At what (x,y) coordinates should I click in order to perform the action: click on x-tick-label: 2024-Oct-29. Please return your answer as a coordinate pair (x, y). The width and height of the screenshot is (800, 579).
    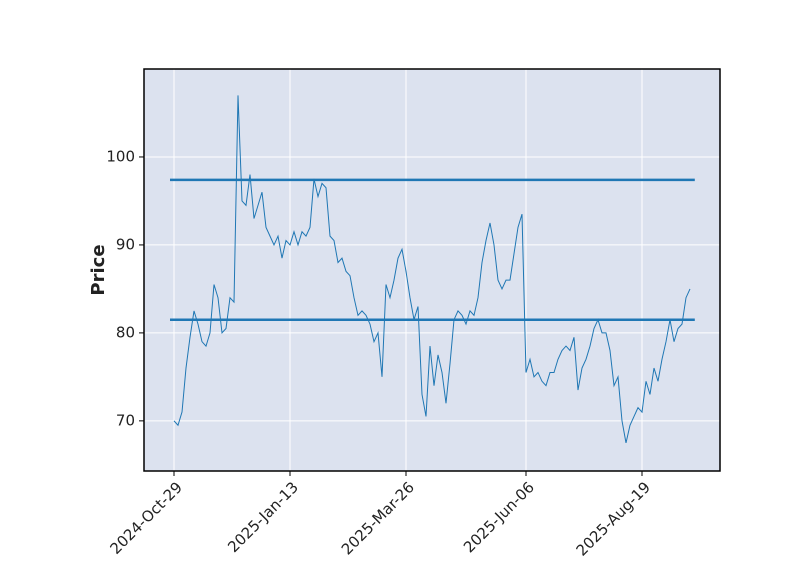
    Looking at the image, I should click on (146, 518).